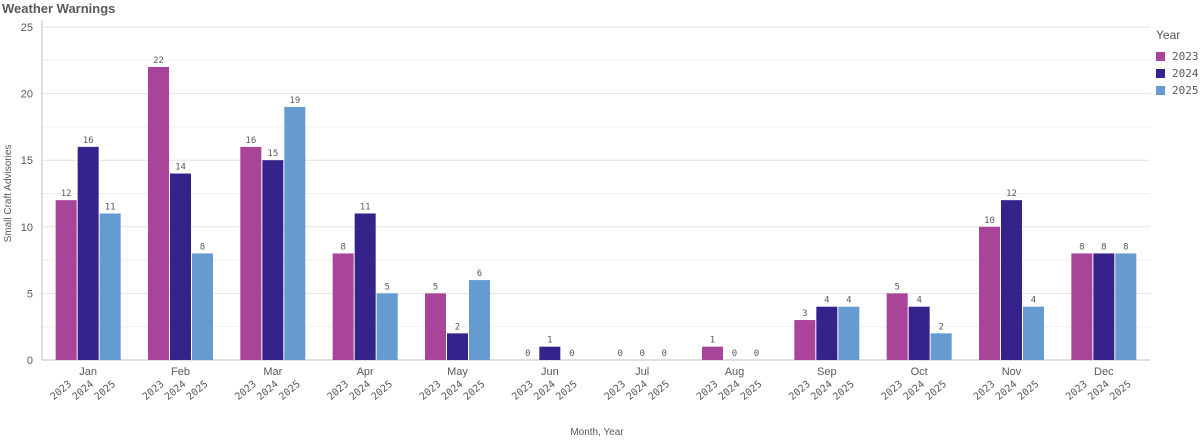 The height and width of the screenshot is (442, 1200). Describe the element at coordinates (457, 327) in the screenshot. I see `bar-value-label: 2` at that location.